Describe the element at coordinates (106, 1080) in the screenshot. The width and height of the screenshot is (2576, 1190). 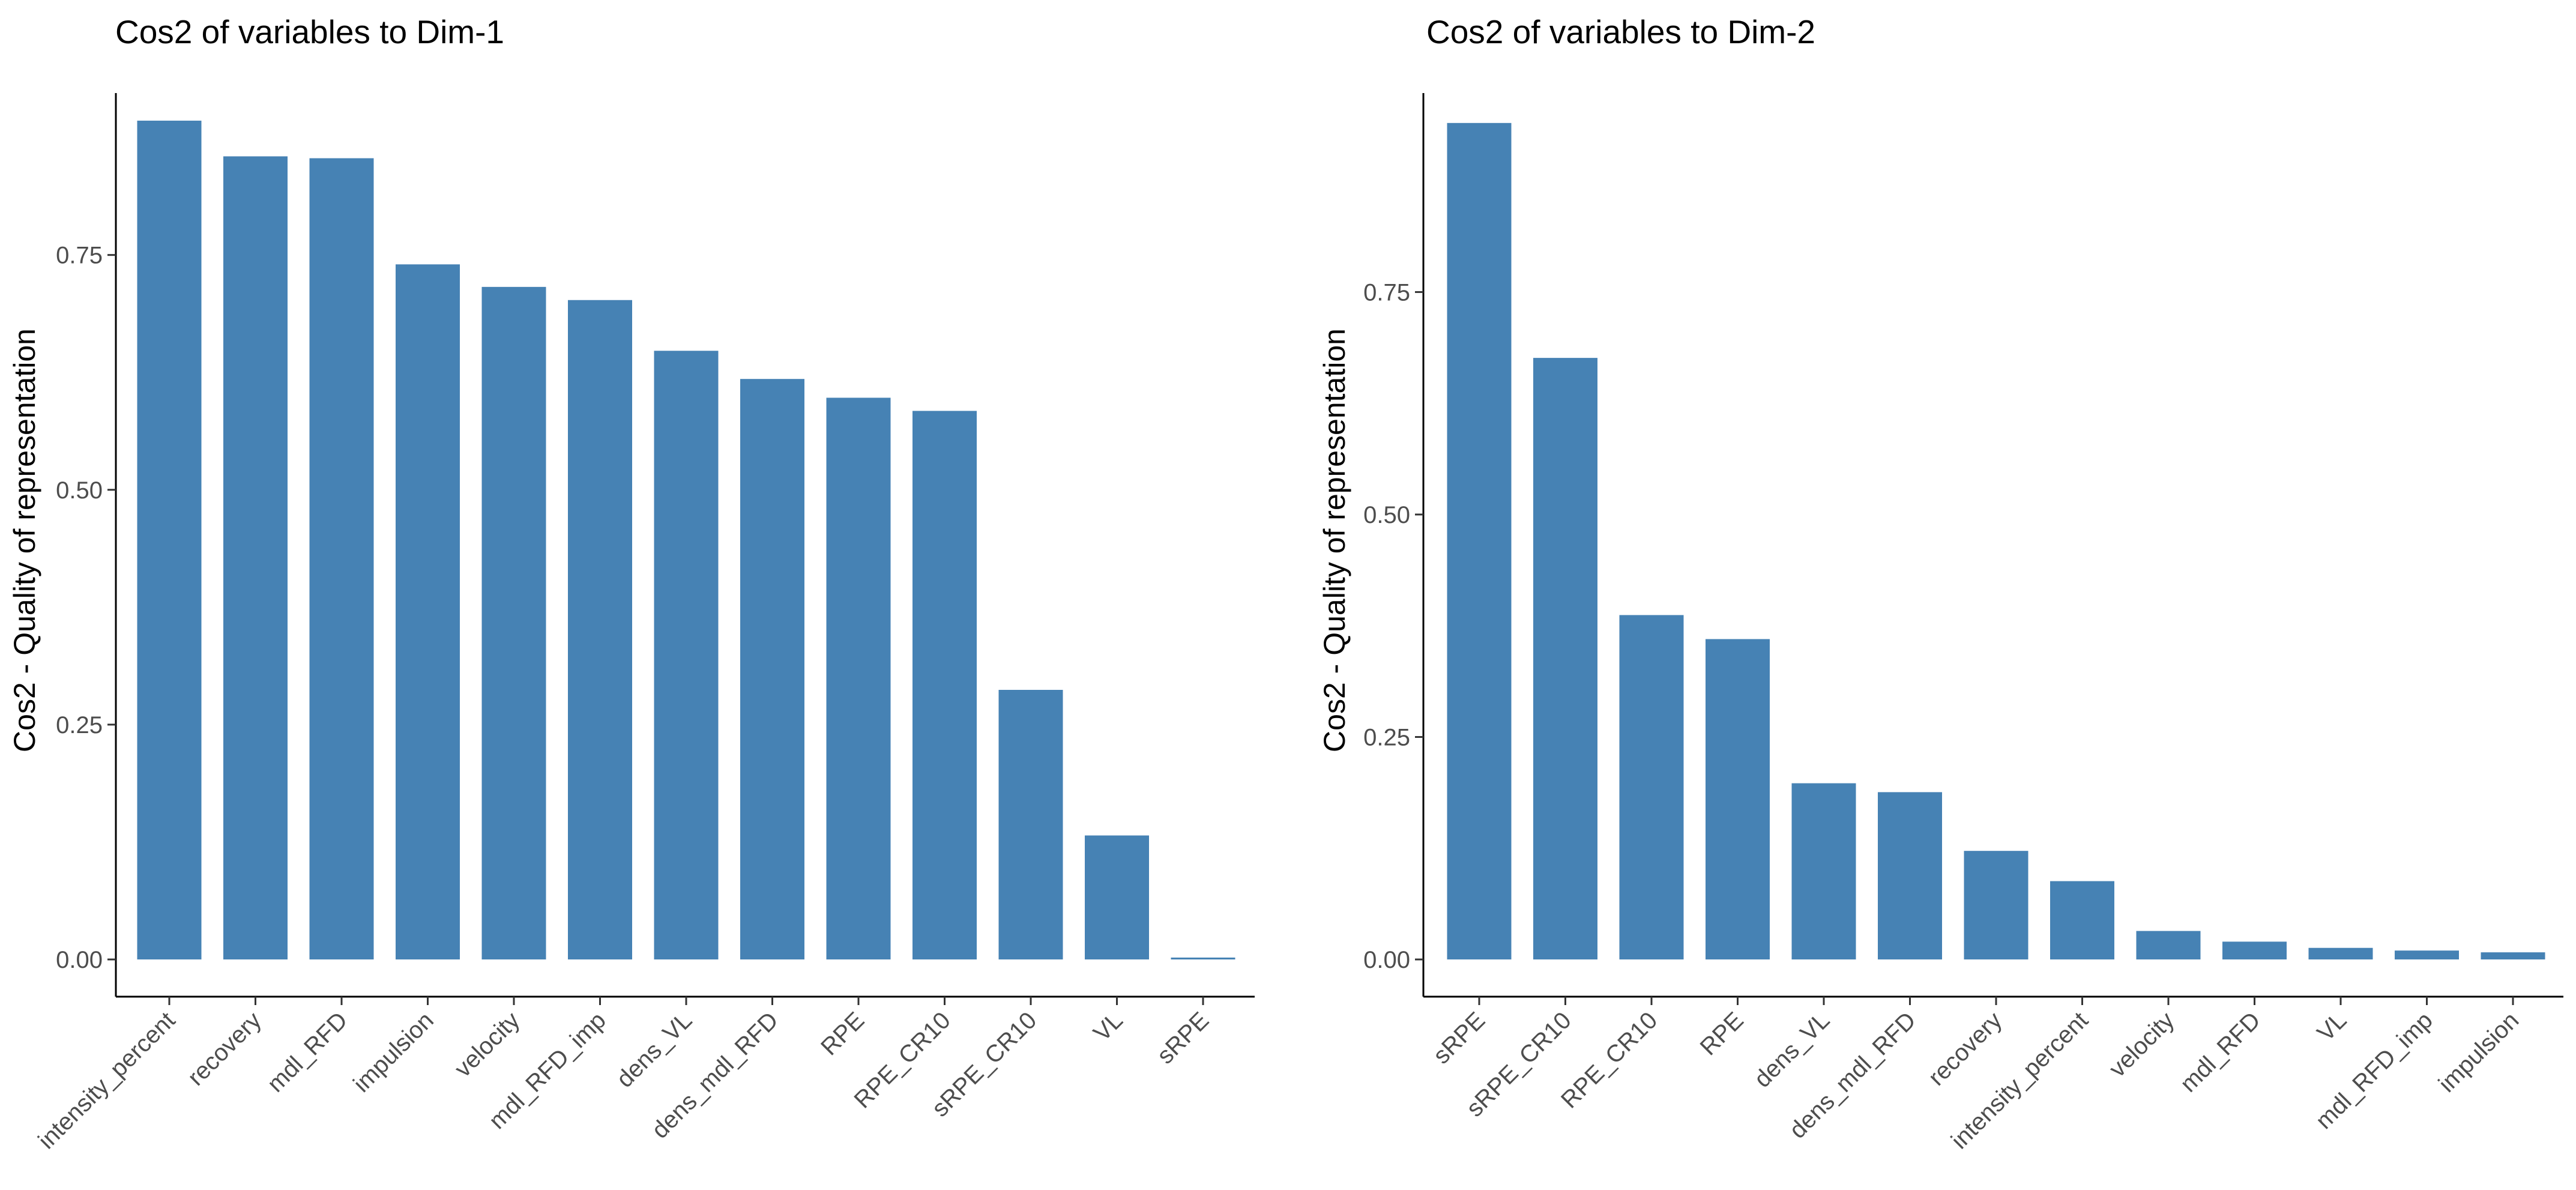
I see `x-tick-label: intensity_percent` at that location.